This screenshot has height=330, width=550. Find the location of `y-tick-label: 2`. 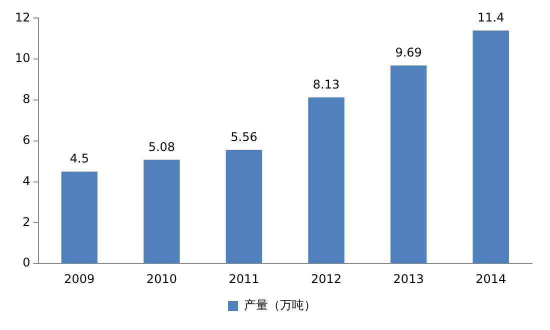

y-tick-label: 2 is located at coordinates (26, 221).